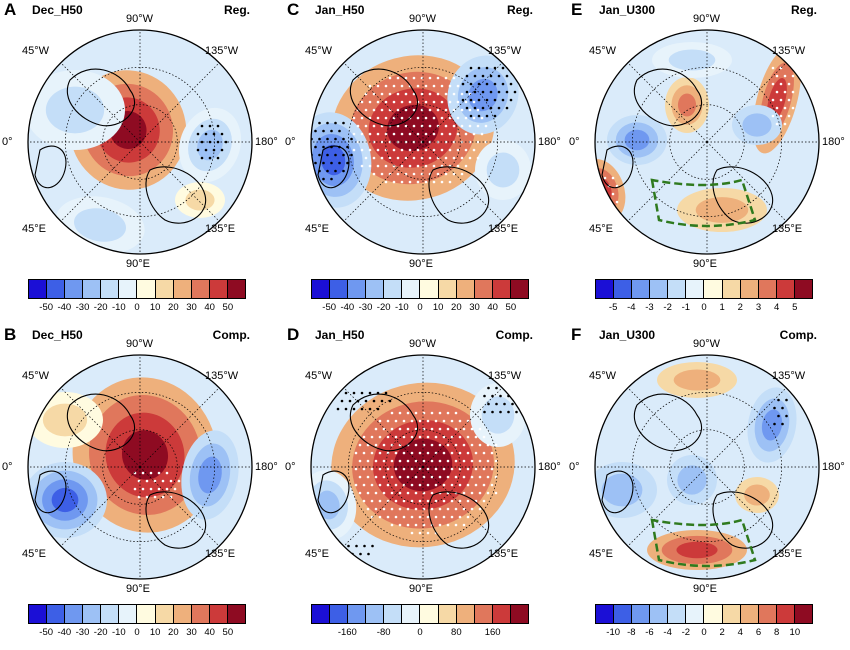 This screenshot has height=650, width=850. What do you see at coordinates (703, 203) in the screenshot?
I see `sector-box` at bounding box center [703, 203].